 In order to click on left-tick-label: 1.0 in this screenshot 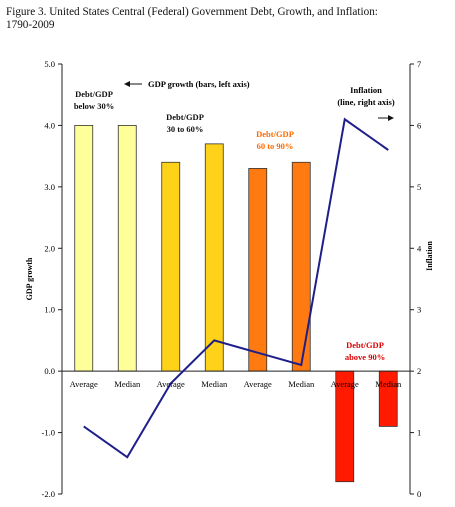, I will do `click(49, 310)`.